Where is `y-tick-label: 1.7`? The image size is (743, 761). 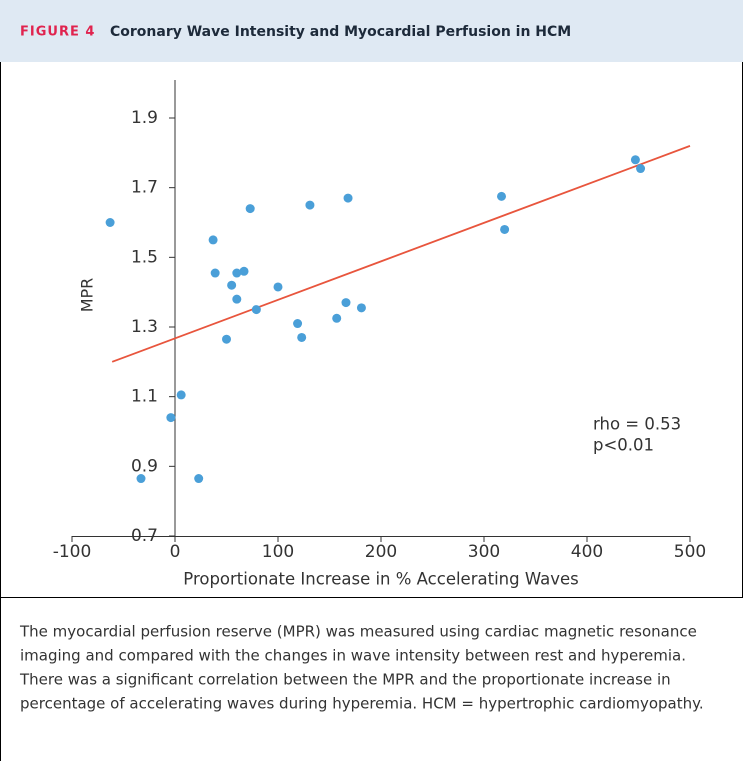
y-tick-label: 1.7 is located at coordinates (144, 188).